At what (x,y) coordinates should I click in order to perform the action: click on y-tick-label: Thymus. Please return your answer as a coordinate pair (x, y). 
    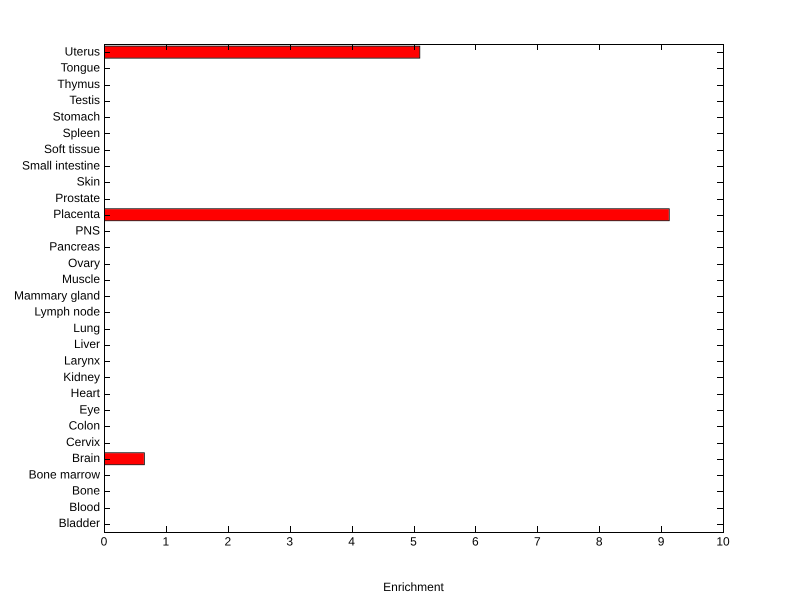
    Looking at the image, I should click on (78, 83).